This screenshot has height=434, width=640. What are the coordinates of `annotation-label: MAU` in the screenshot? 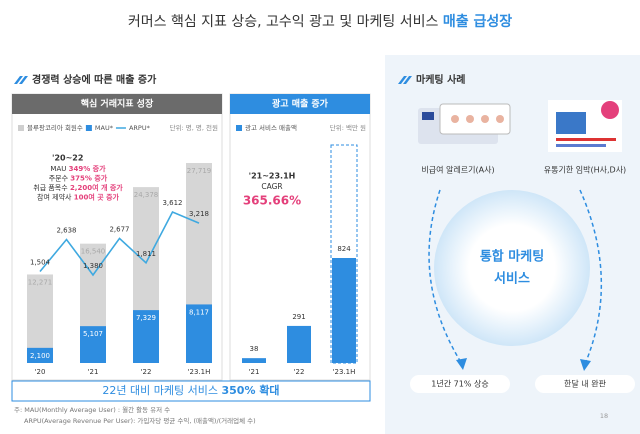 It's located at (58, 169).